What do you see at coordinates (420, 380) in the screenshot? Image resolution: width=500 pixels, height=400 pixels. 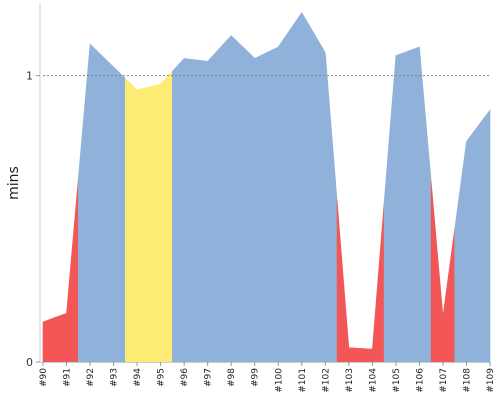 I see `x-tick-label: #106` at bounding box center [420, 380].